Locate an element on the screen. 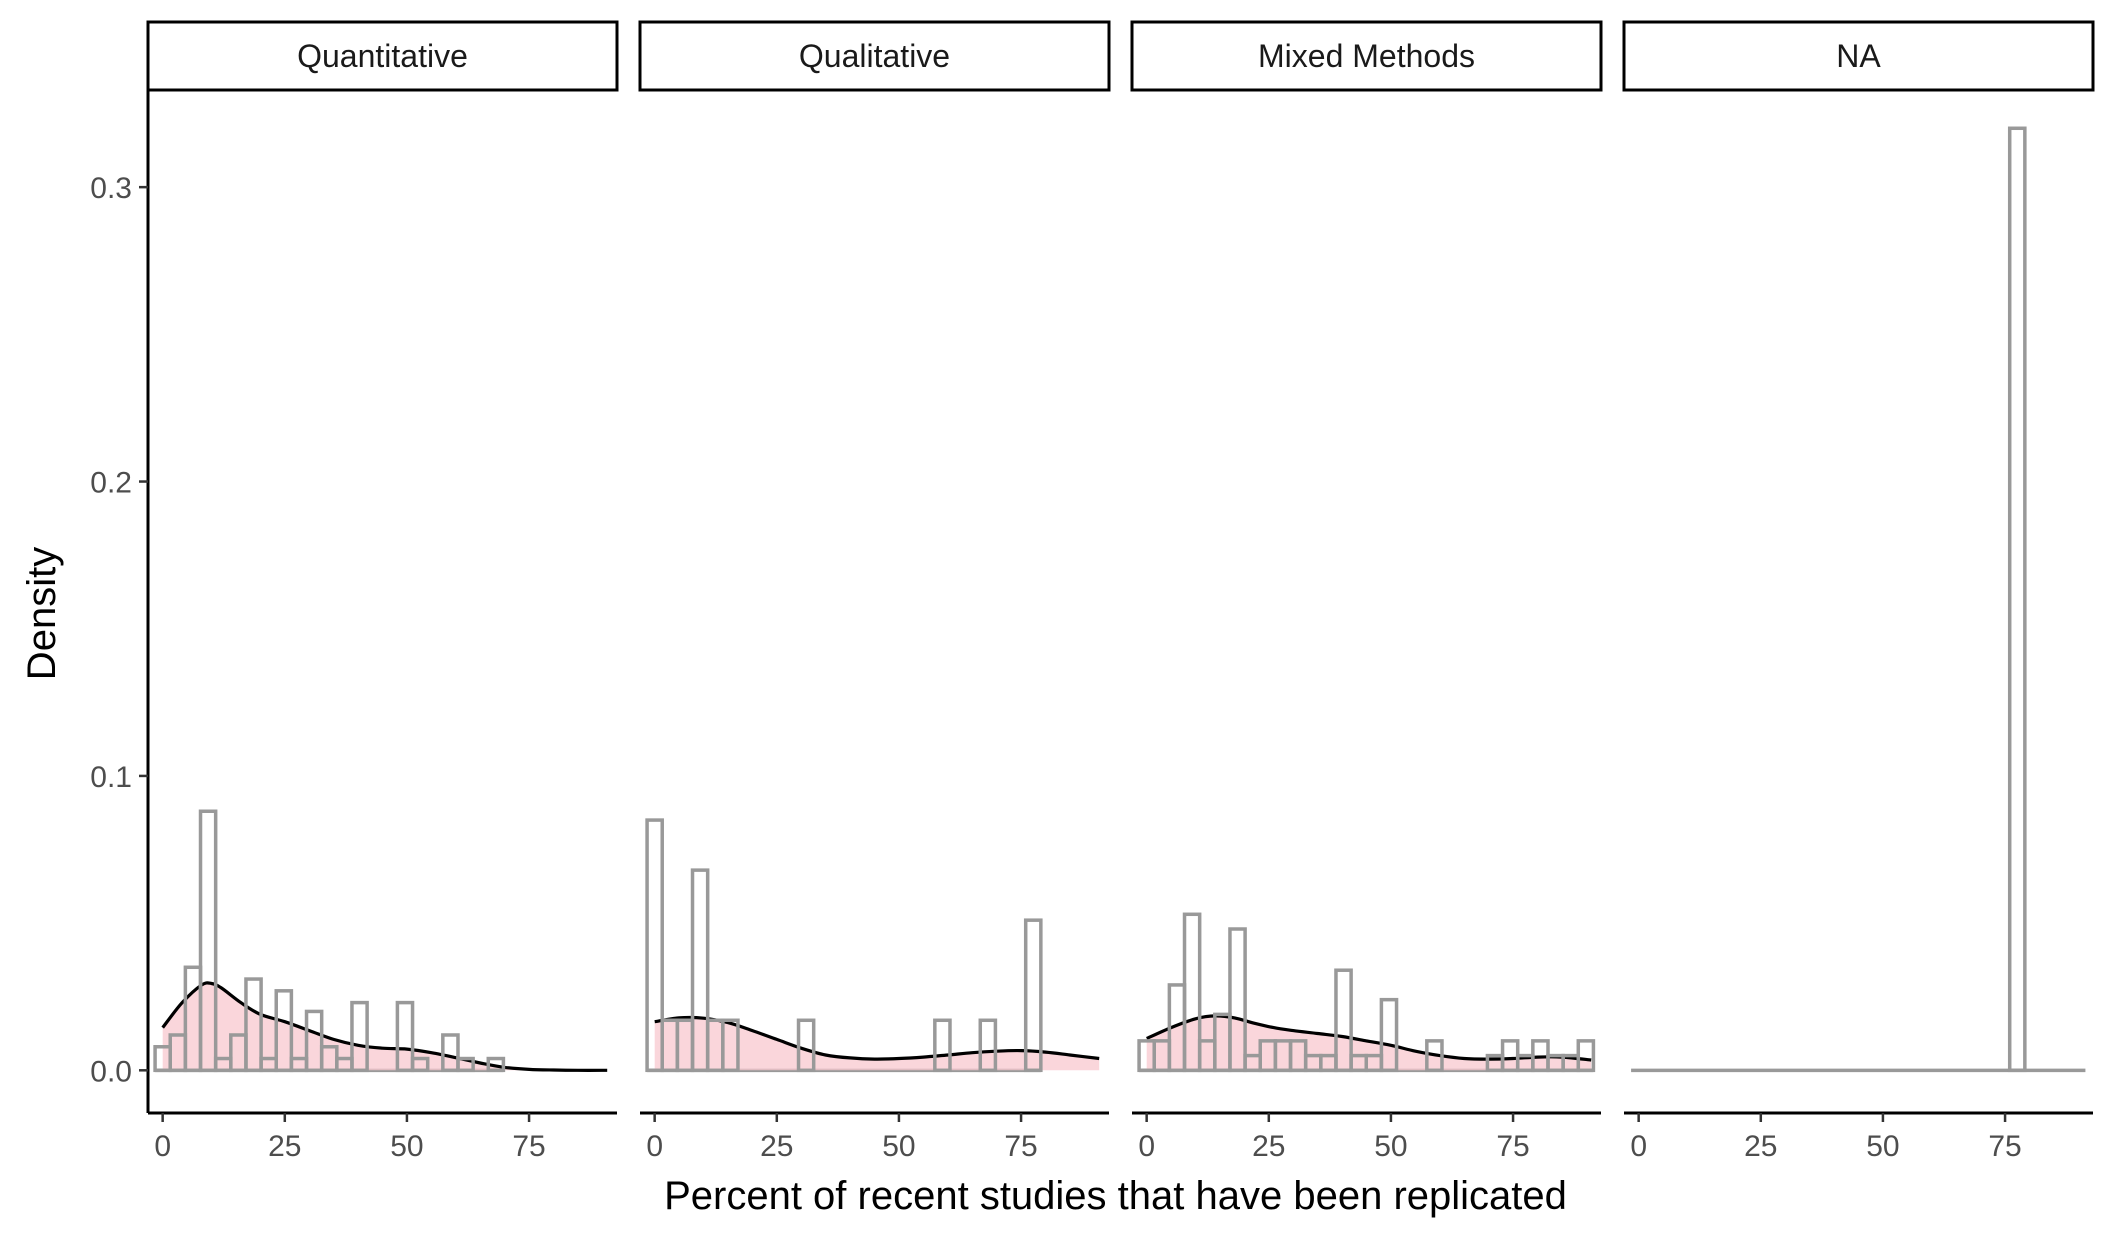 The image size is (2108, 1241). y-axis: 0.0 0.1 0.2 0.3 is located at coordinates (120, 601).